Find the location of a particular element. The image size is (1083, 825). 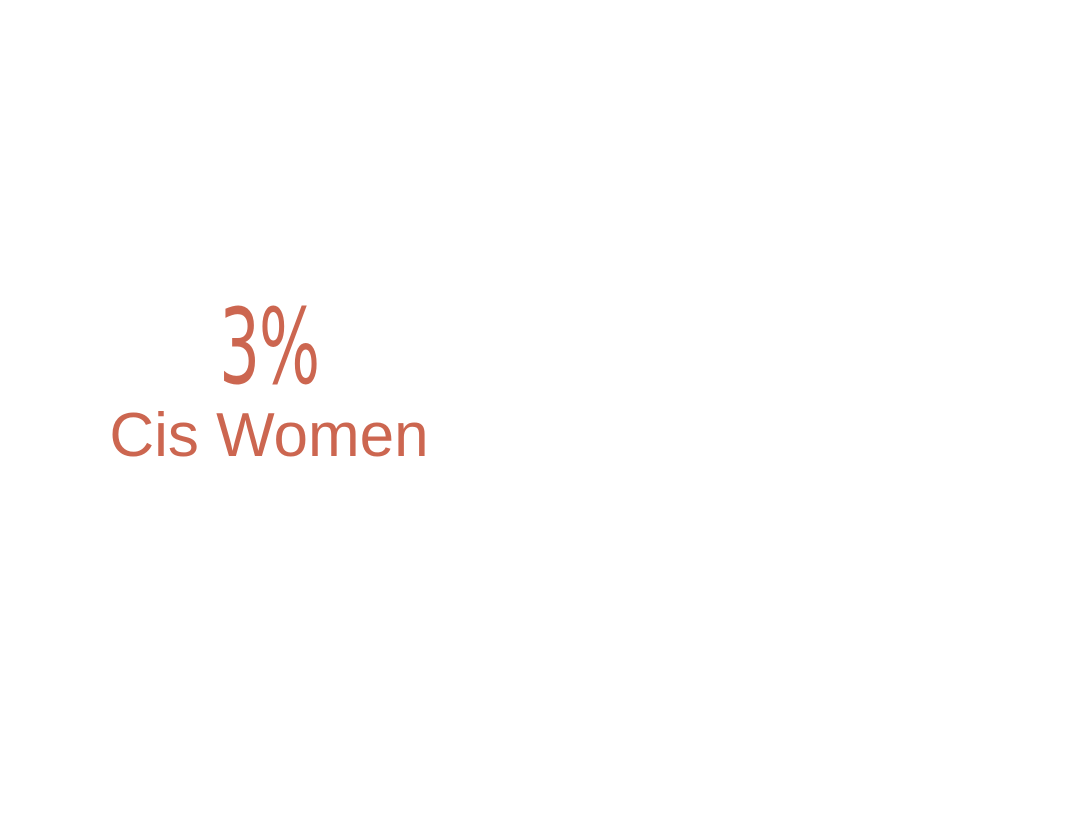

stat-block: 3% Cis Women is located at coordinates (269, 382).